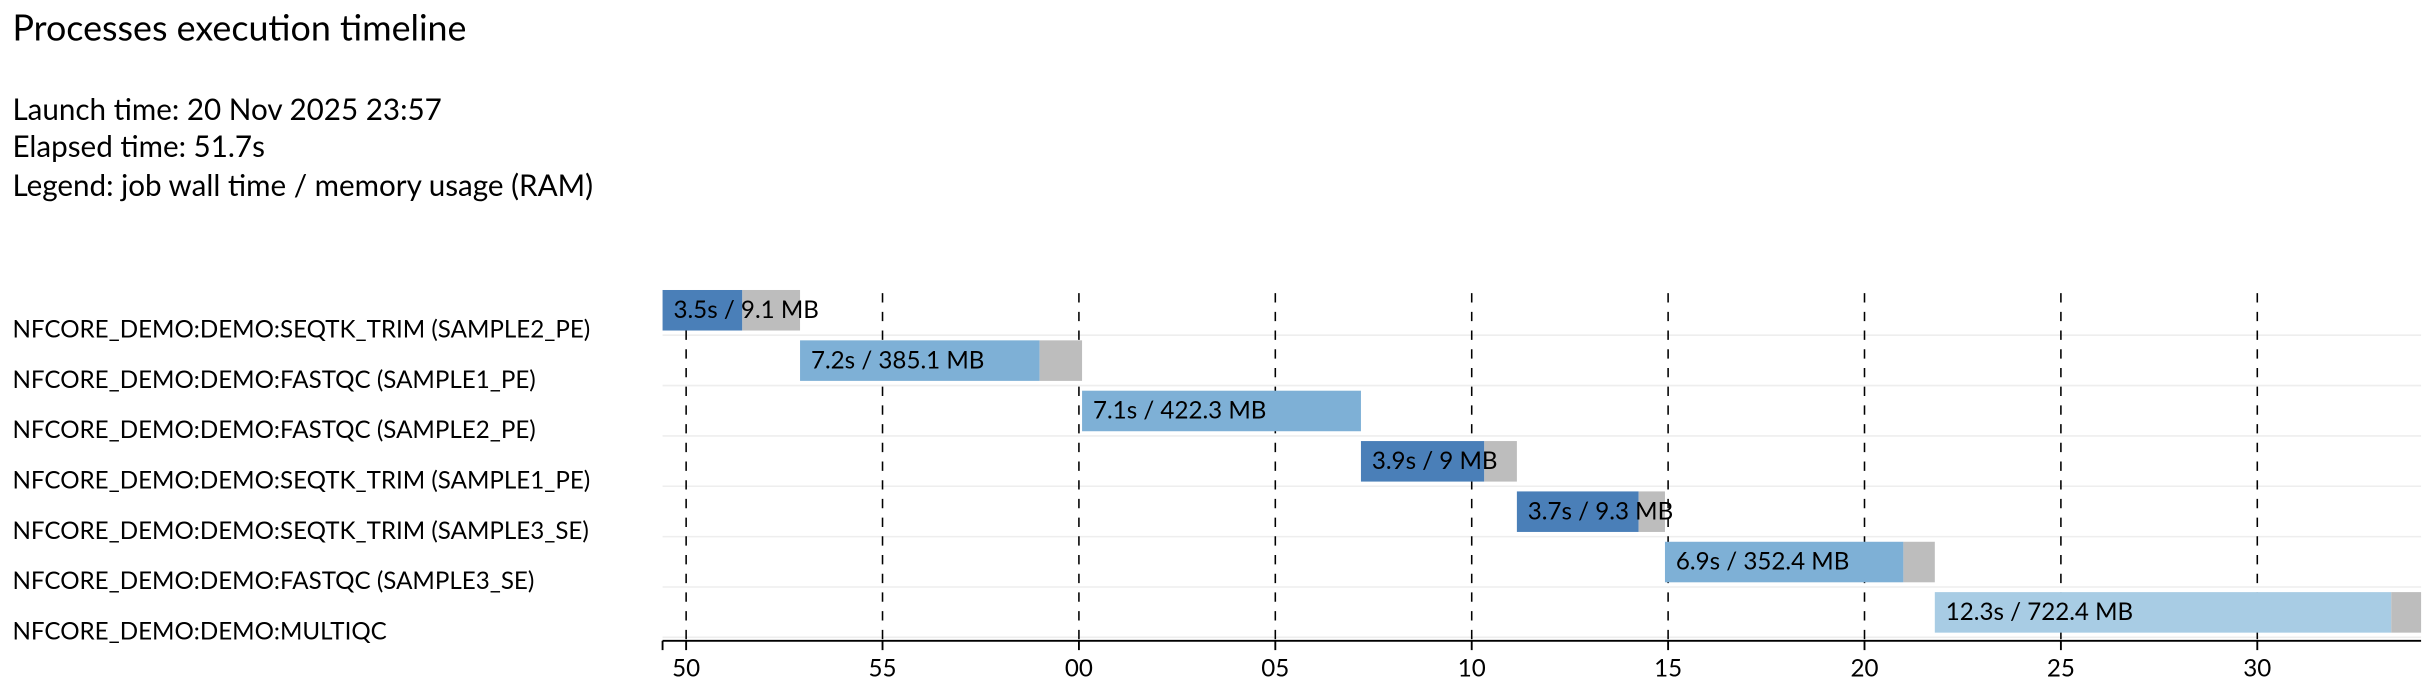 This screenshot has width=2432, height=698. I want to click on task-name: NFCORE_DEMO:DEMO:SEQTK_TRIM (SAMPLE3_SE), so click(300, 530).